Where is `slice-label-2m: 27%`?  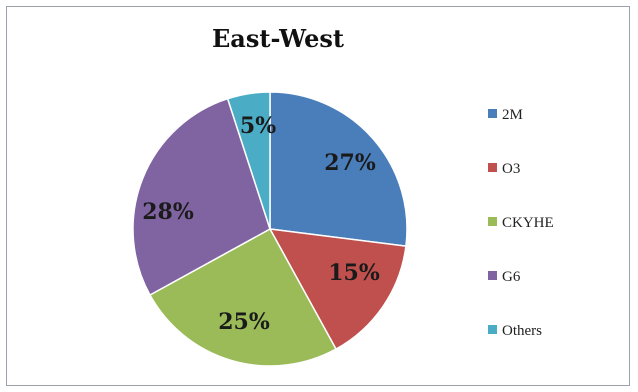
slice-label-2m: 27% is located at coordinates (350, 163).